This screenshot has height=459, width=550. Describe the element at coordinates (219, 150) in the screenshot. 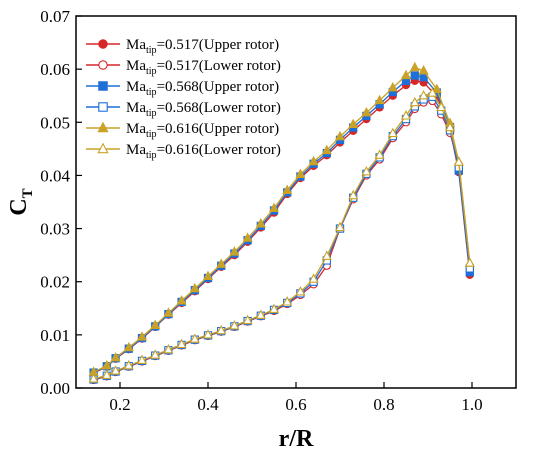

I see `legend-label-rest: =0.616(Lower rotor)` at that location.